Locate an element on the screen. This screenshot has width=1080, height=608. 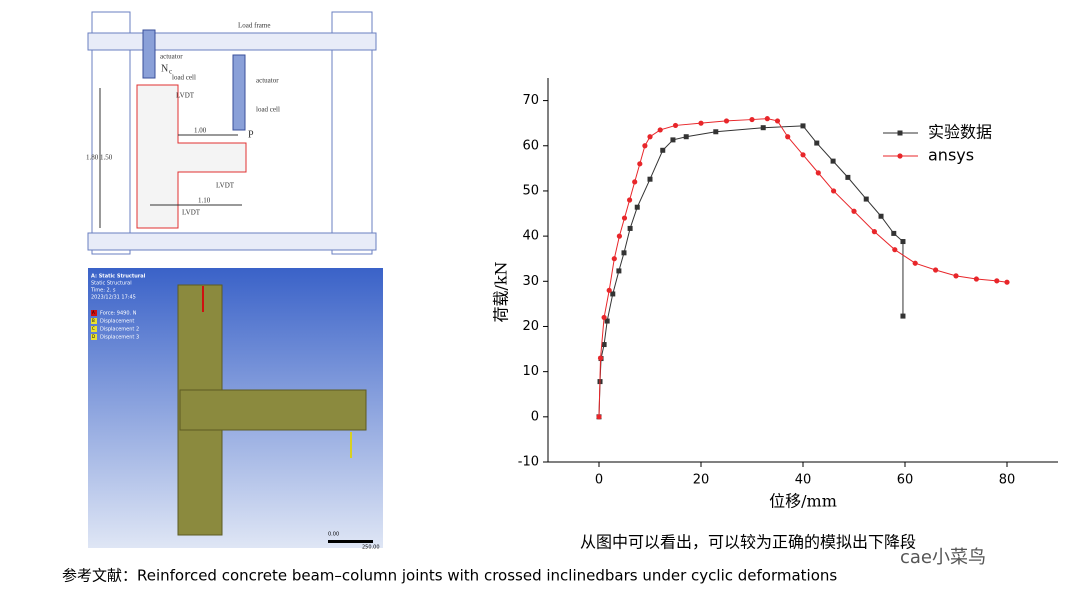
x-tick-label: 80 is located at coordinates (1007, 480).